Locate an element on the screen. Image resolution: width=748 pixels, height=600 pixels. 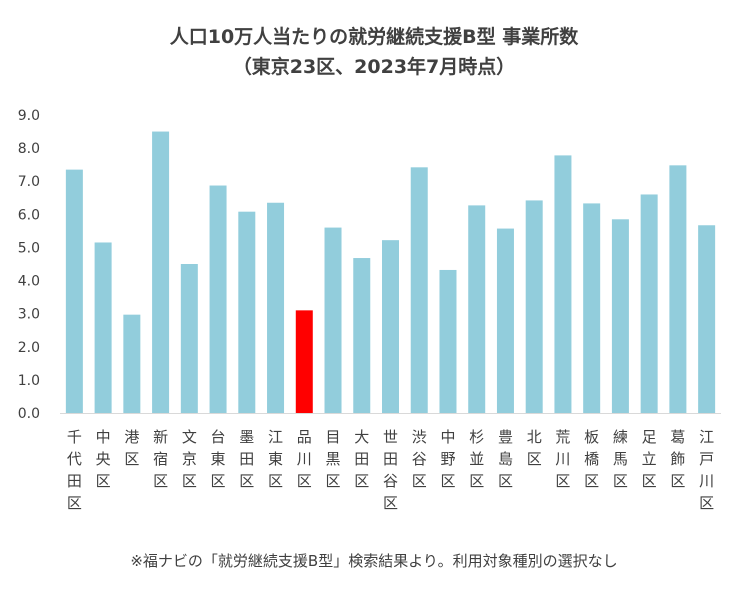
x-tick-label: 板橋区 is located at coordinates (591, 459).